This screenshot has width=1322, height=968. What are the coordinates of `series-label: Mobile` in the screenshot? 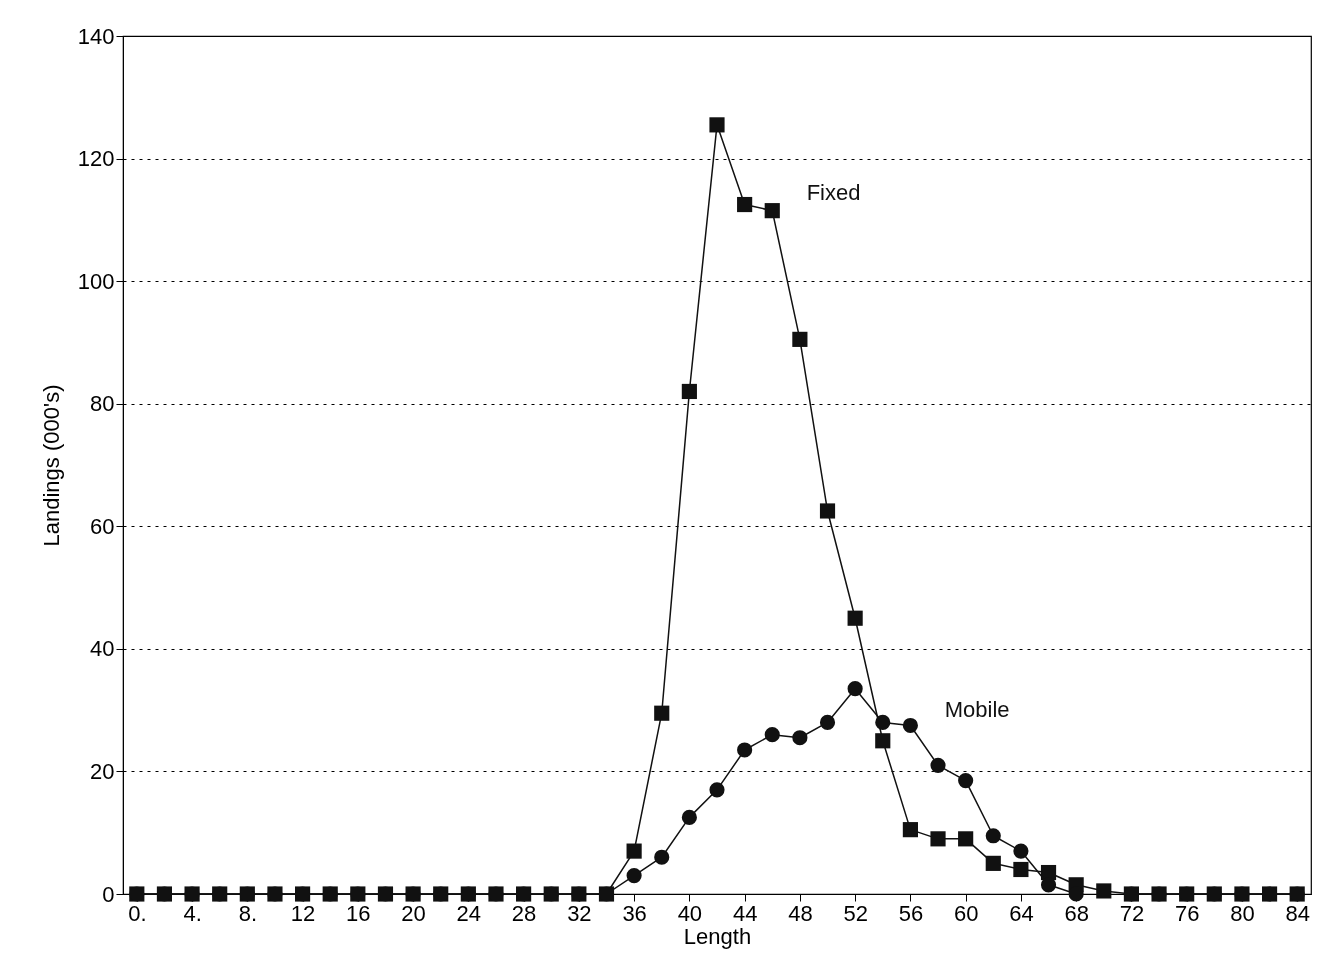 It's located at (977, 710).